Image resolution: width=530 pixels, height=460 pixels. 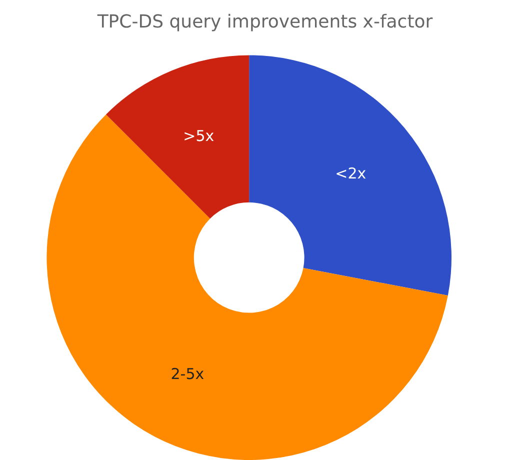 I want to click on slice-label: 2-5x, so click(x=187, y=374).